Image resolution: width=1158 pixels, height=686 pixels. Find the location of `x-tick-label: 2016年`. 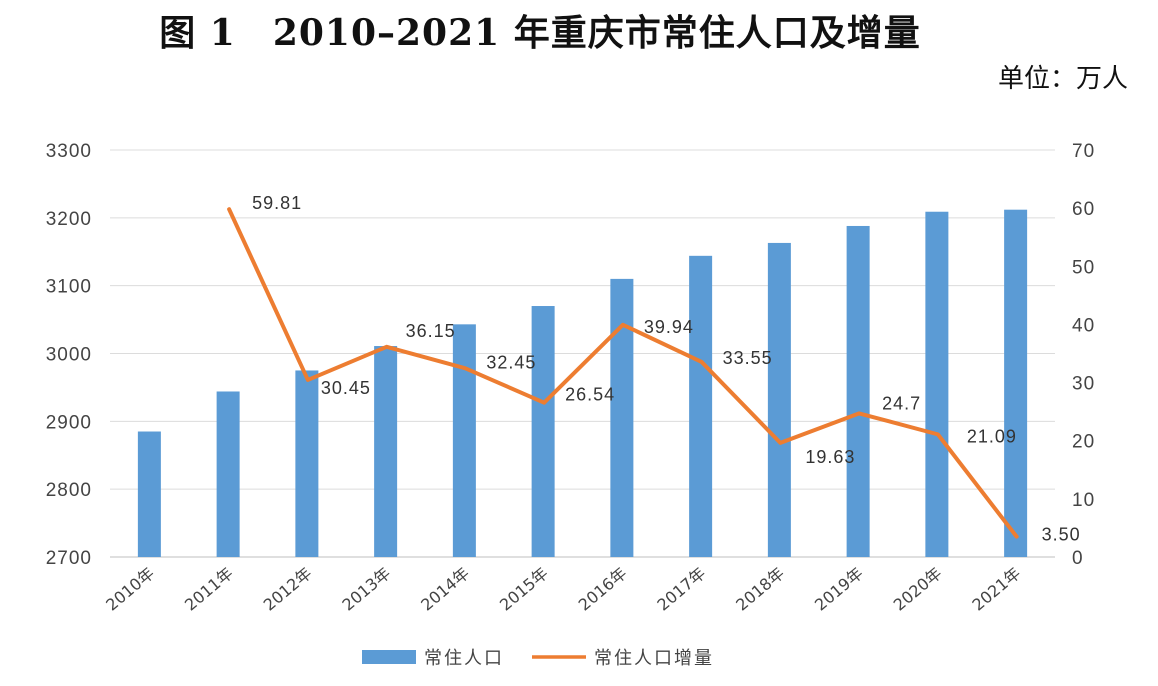

x-tick-label: 2016年 is located at coordinates (603, 589).